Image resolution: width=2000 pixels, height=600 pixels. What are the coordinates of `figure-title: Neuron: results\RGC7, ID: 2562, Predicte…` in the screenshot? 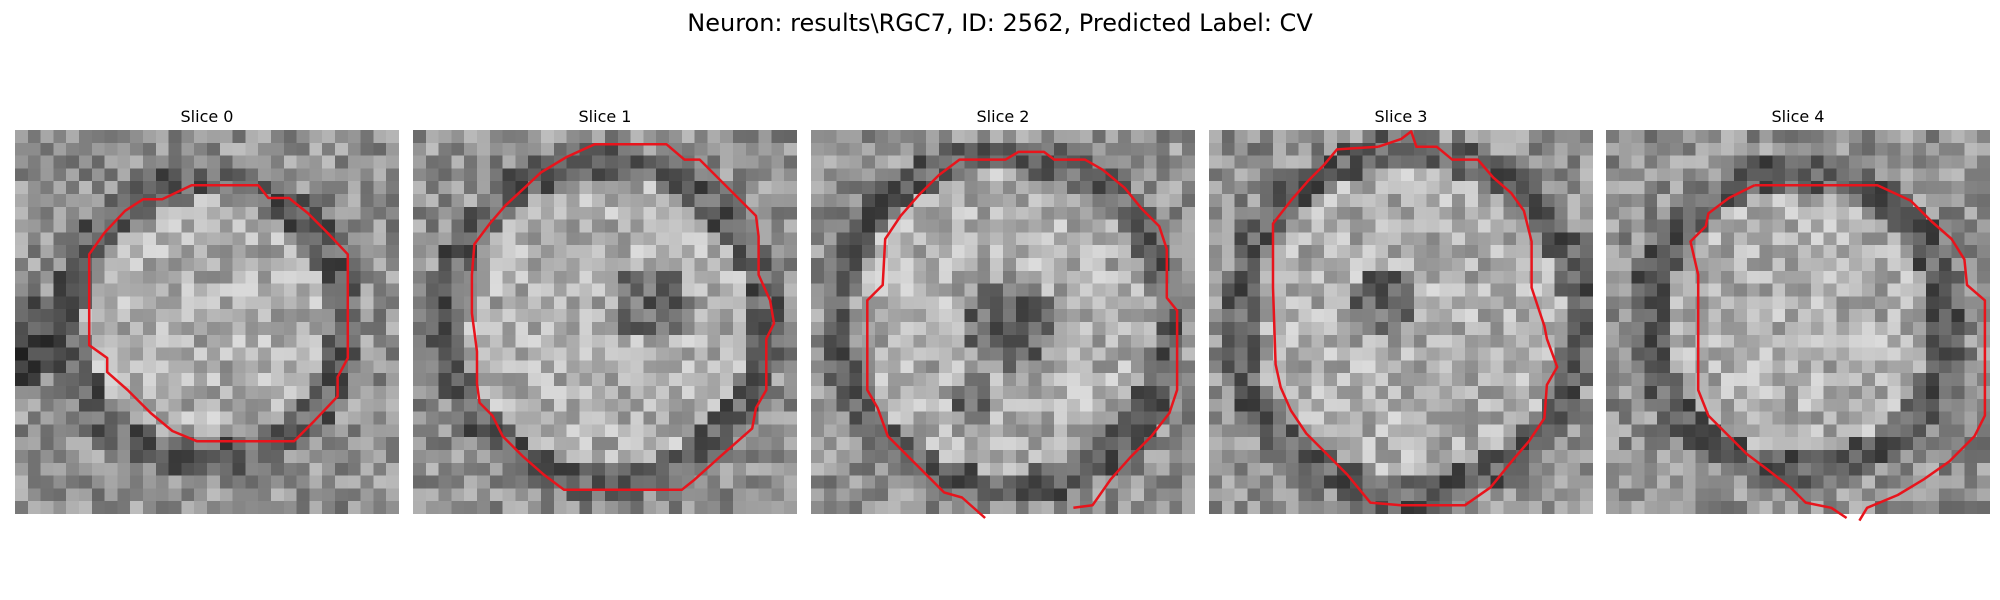 It's located at (1000, 23).